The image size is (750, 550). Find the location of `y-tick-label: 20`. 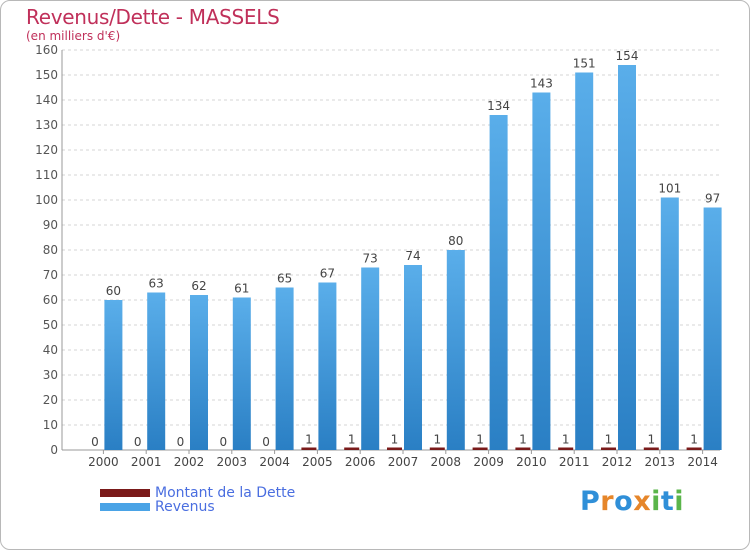

y-tick-label: 20 is located at coordinates (50, 400).